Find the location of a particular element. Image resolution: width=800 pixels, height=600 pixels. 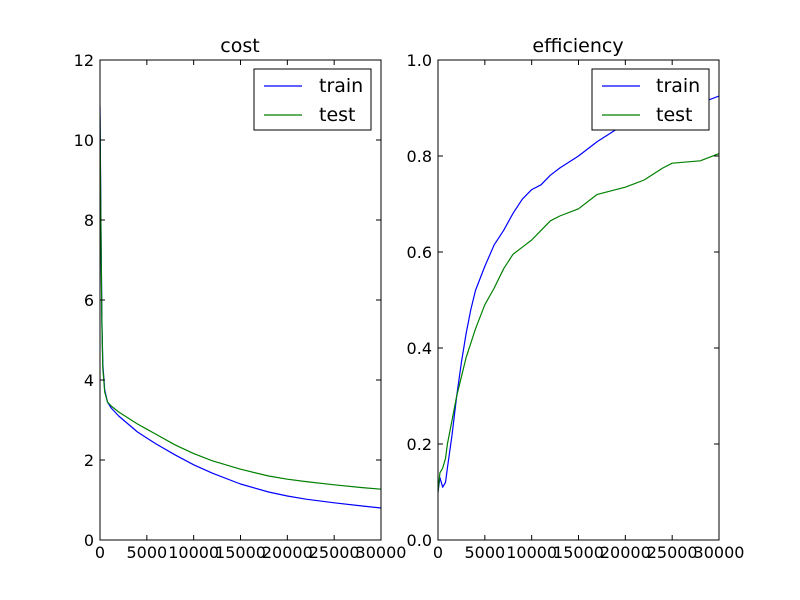

cost-x-tick-label: 30000 is located at coordinates (381, 552).